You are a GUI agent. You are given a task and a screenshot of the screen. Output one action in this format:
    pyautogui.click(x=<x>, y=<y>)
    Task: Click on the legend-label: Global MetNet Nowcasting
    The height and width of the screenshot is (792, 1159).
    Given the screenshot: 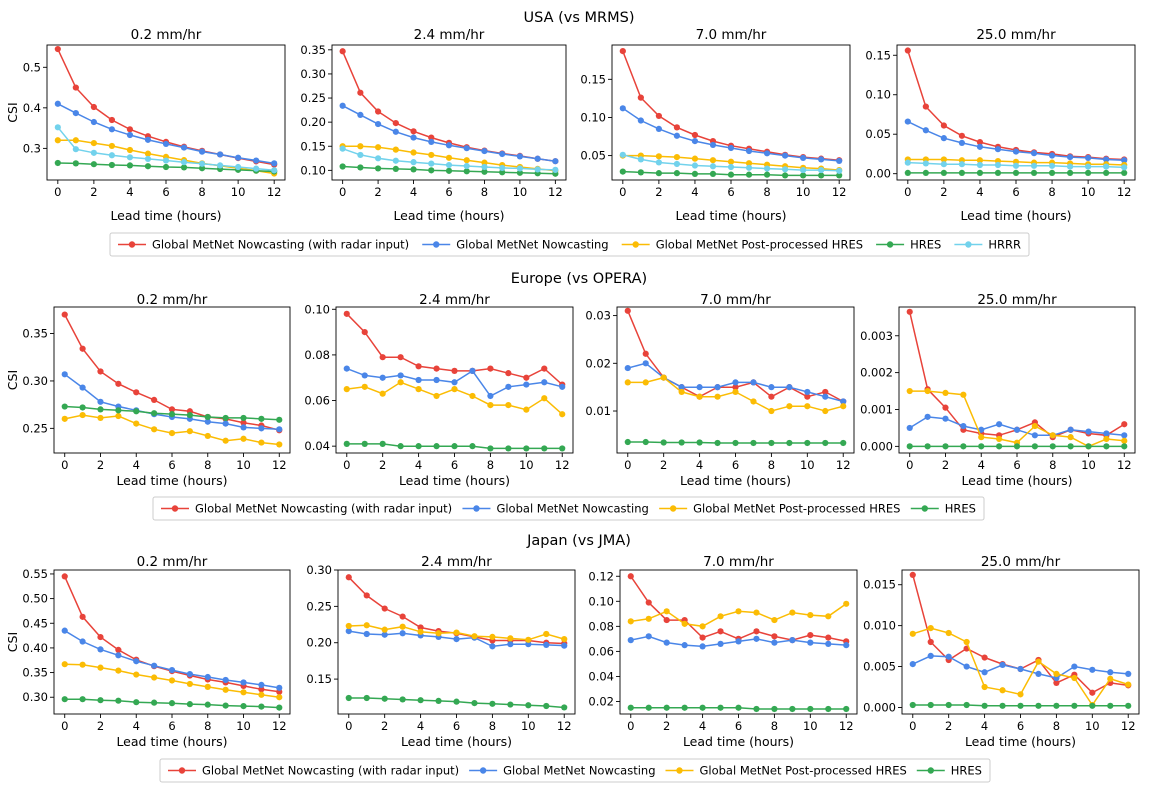 What is the action you would take?
    pyautogui.click(x=572, y=509)
    